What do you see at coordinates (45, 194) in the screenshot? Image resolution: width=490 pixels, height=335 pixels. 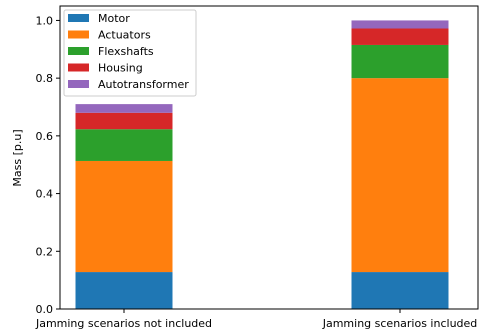 I see `y-tick-label: 0.4` at bounding box center [45, 194].